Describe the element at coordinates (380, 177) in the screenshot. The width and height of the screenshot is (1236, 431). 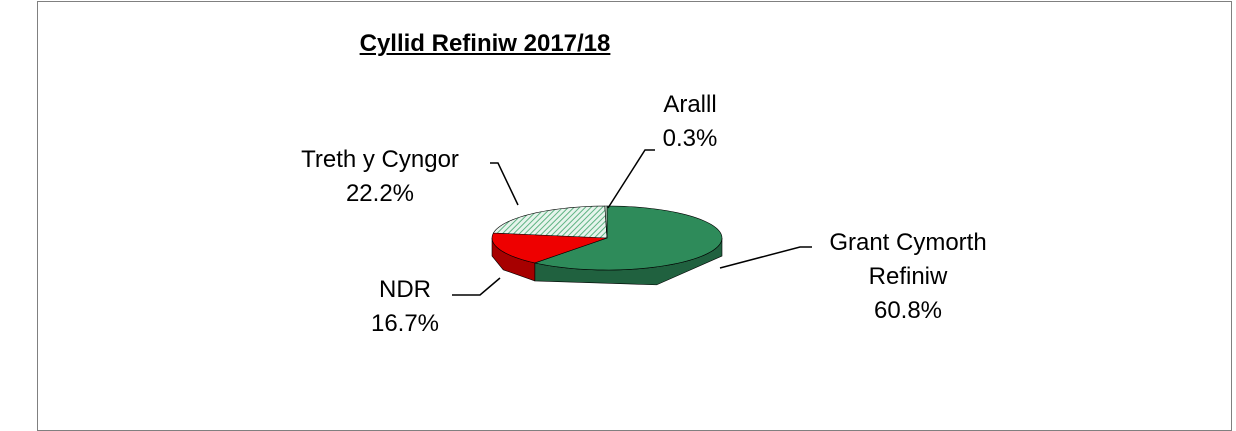
I see `slice-label: Treth y Cyngor 22.2%` at that location.